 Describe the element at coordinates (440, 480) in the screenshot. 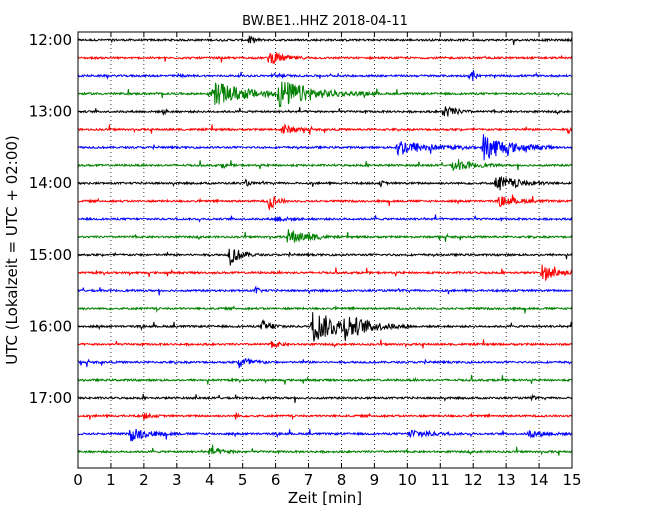

I see `x-tick-label: 11` at that location.